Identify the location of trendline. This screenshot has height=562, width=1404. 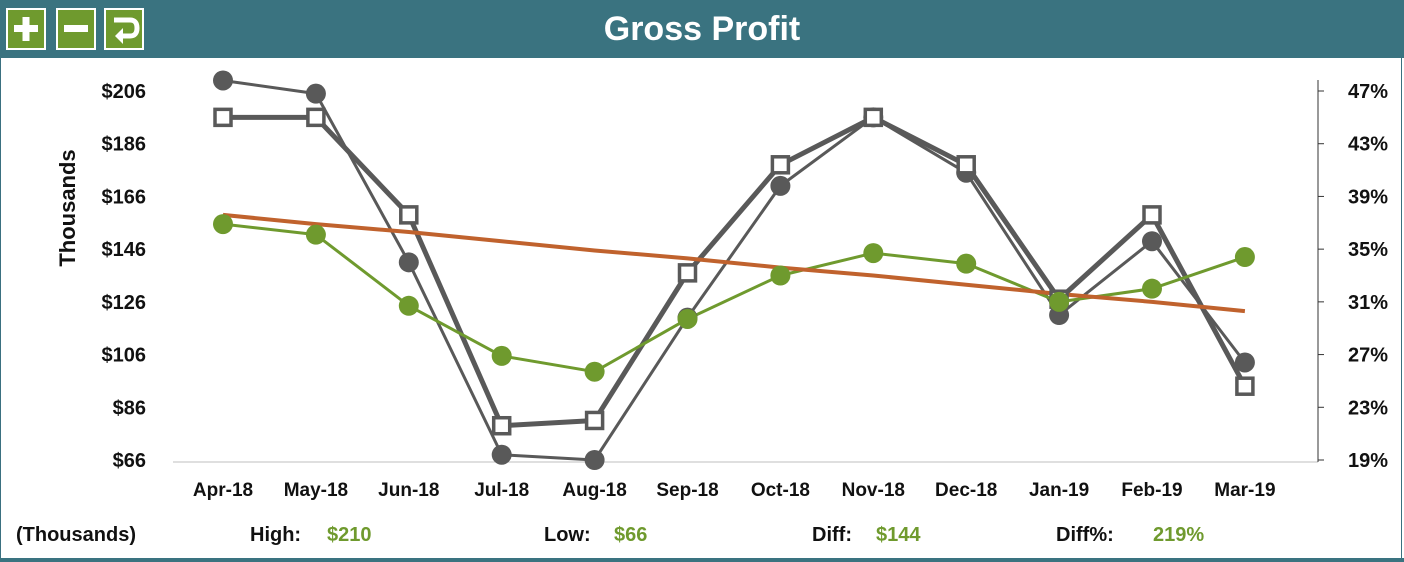
(734, 263).